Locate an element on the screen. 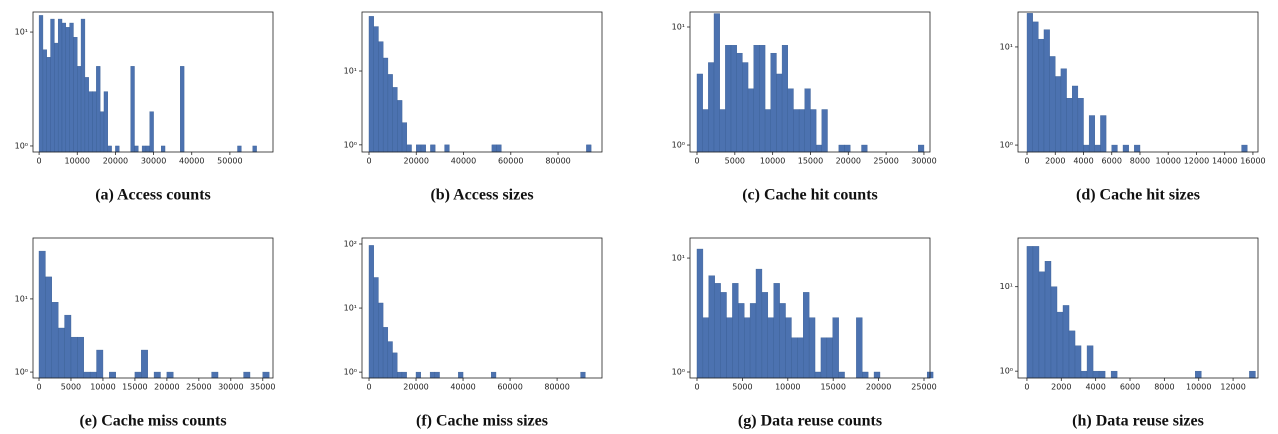 The width and height of the screenshot is (1278, 434). x-tick-label: 10000 is located at coordinates (1167, 161).